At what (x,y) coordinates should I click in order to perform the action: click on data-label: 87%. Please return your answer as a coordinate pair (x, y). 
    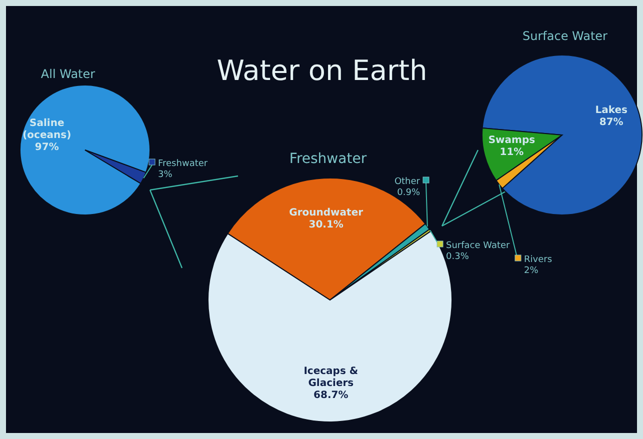
    Looking at the image, I should click on (611, 122).